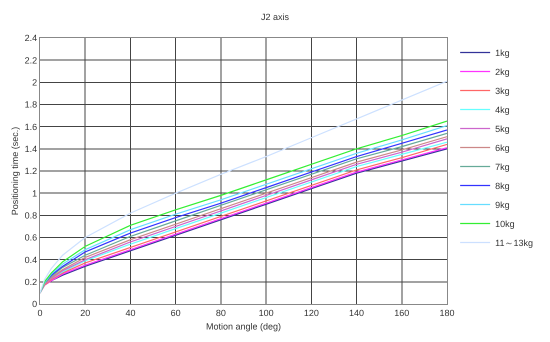  I want to click on x-tick-label: 100, so click(266, 313).